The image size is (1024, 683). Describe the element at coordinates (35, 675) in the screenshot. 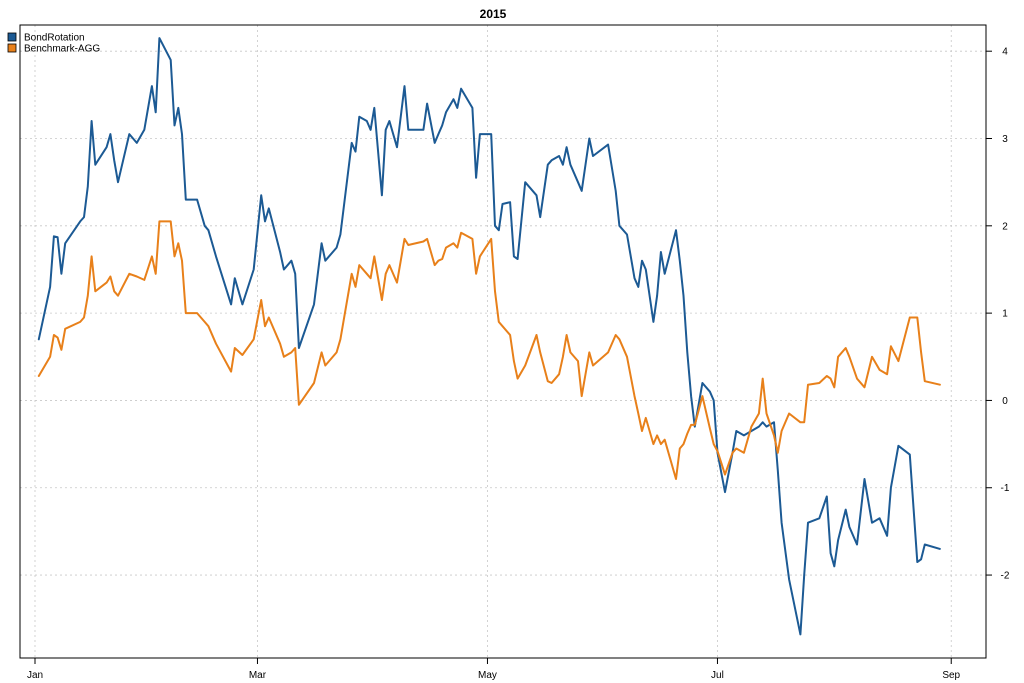

I see `x-tick-label: Jan` at that location.